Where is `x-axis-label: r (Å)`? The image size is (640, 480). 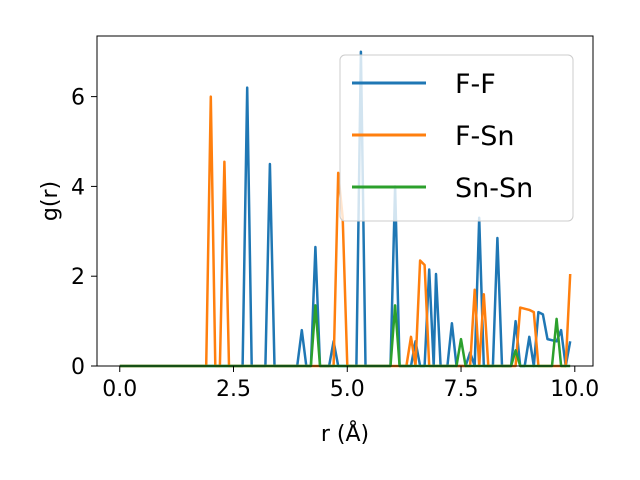
x-axis-label: r (Å) is located at coordinates (345, 433).